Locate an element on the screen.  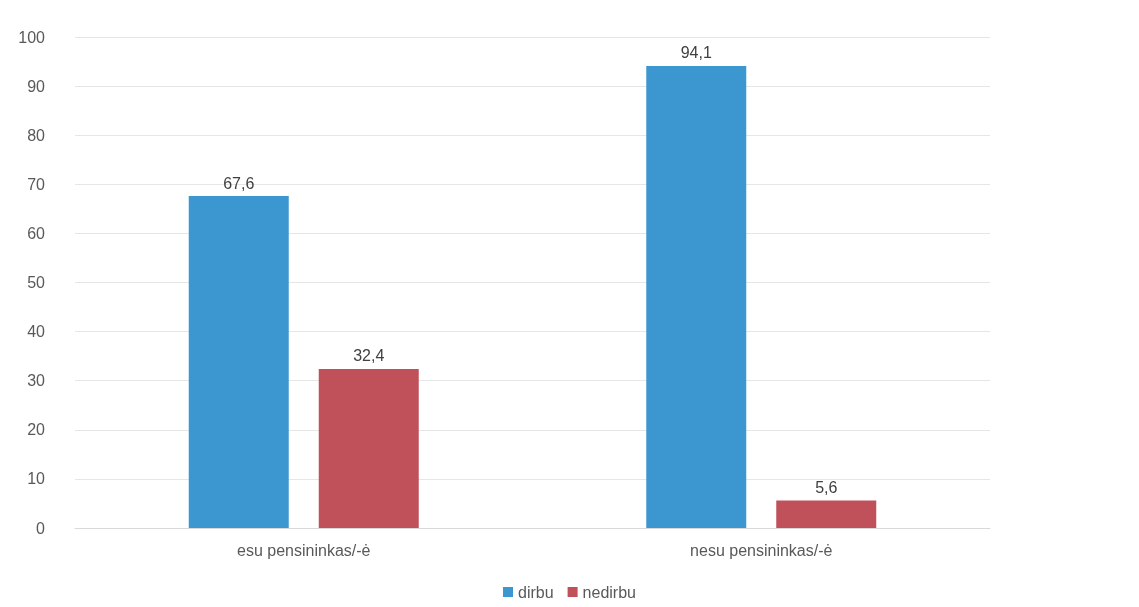
x-tick-label: nesu pensininkas/-ė is located at coordinates (761, 550).